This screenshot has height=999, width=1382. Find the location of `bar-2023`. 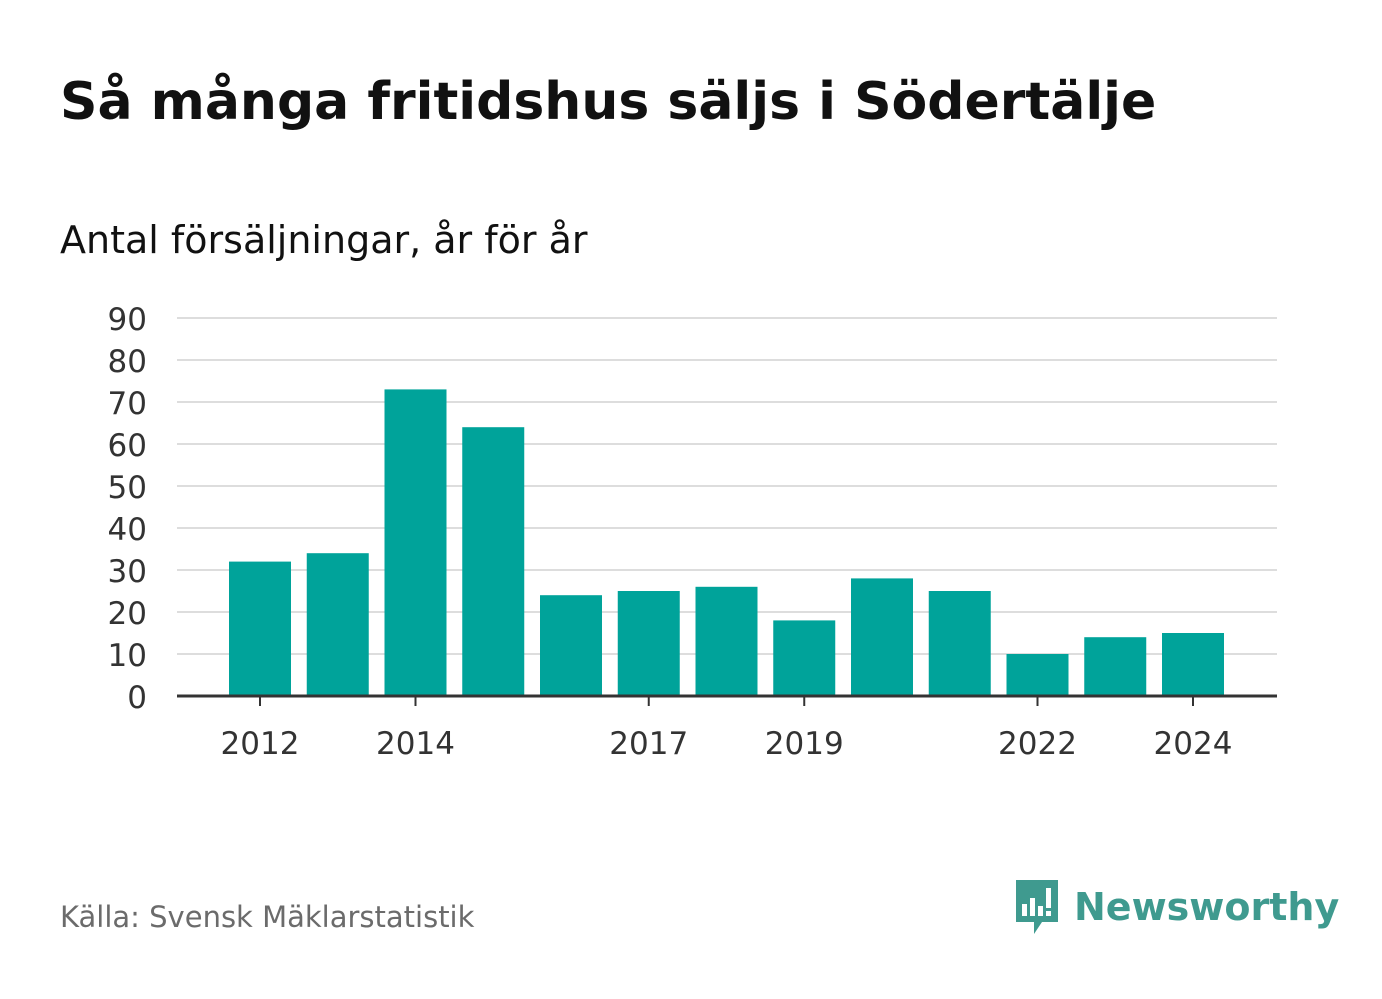

bar-2023 is located at coordinates (1115, 666).